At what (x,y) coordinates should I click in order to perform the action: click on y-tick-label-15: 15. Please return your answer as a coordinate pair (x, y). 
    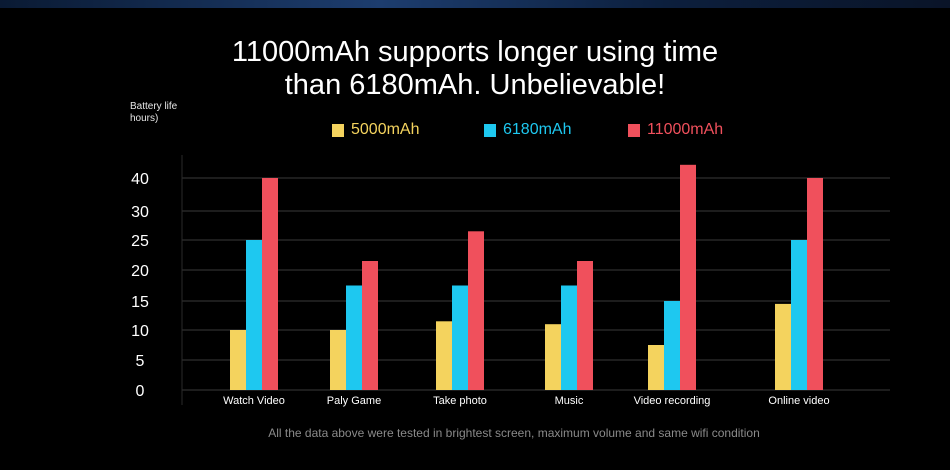
    Looking at the image, I should click on (140, 302).